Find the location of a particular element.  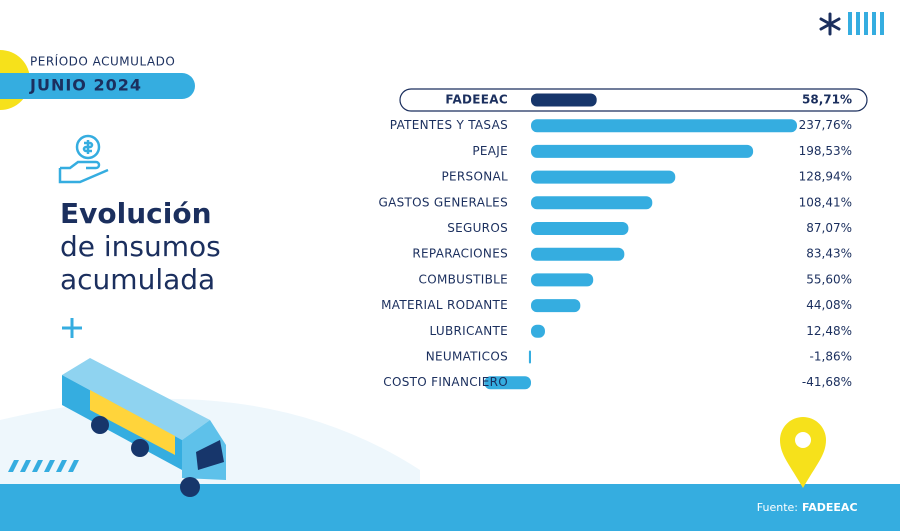

value-label: 128,94% is located at coordinates (825, 177).